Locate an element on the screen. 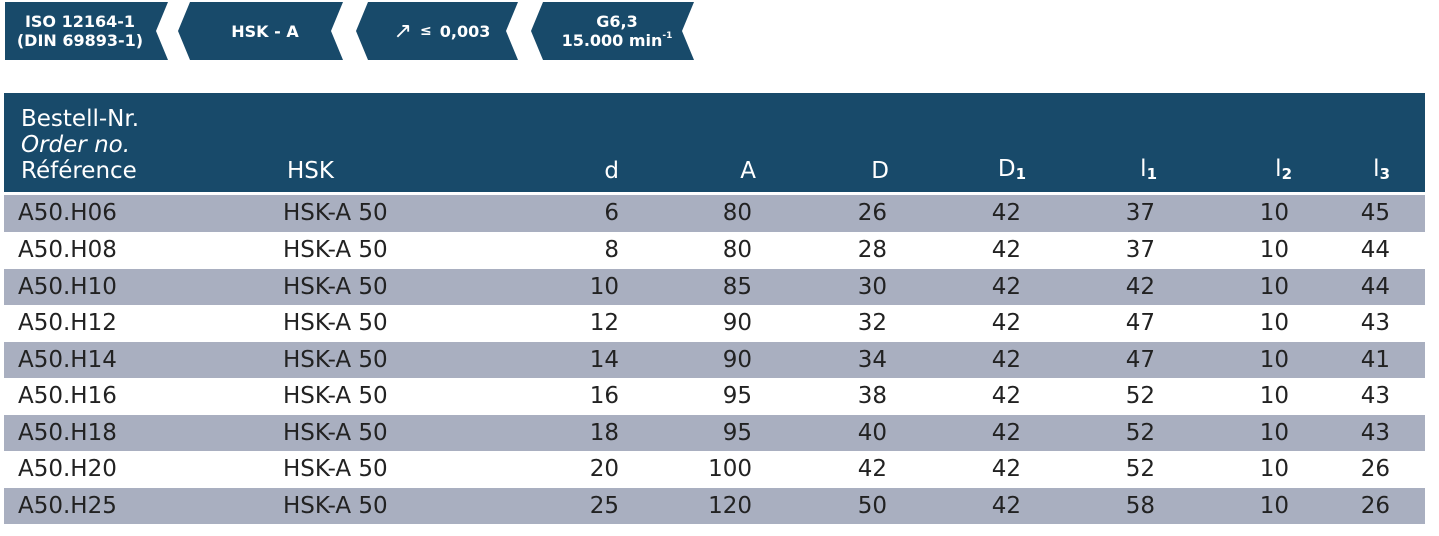 The width and height of the screenshot is (1439, 536). header-d: d is located at coordinates (611, 171).